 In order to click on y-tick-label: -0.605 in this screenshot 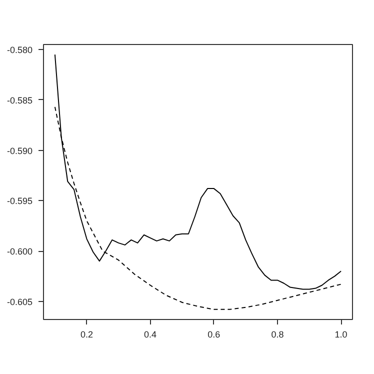, I will do `click(19, 301)`.